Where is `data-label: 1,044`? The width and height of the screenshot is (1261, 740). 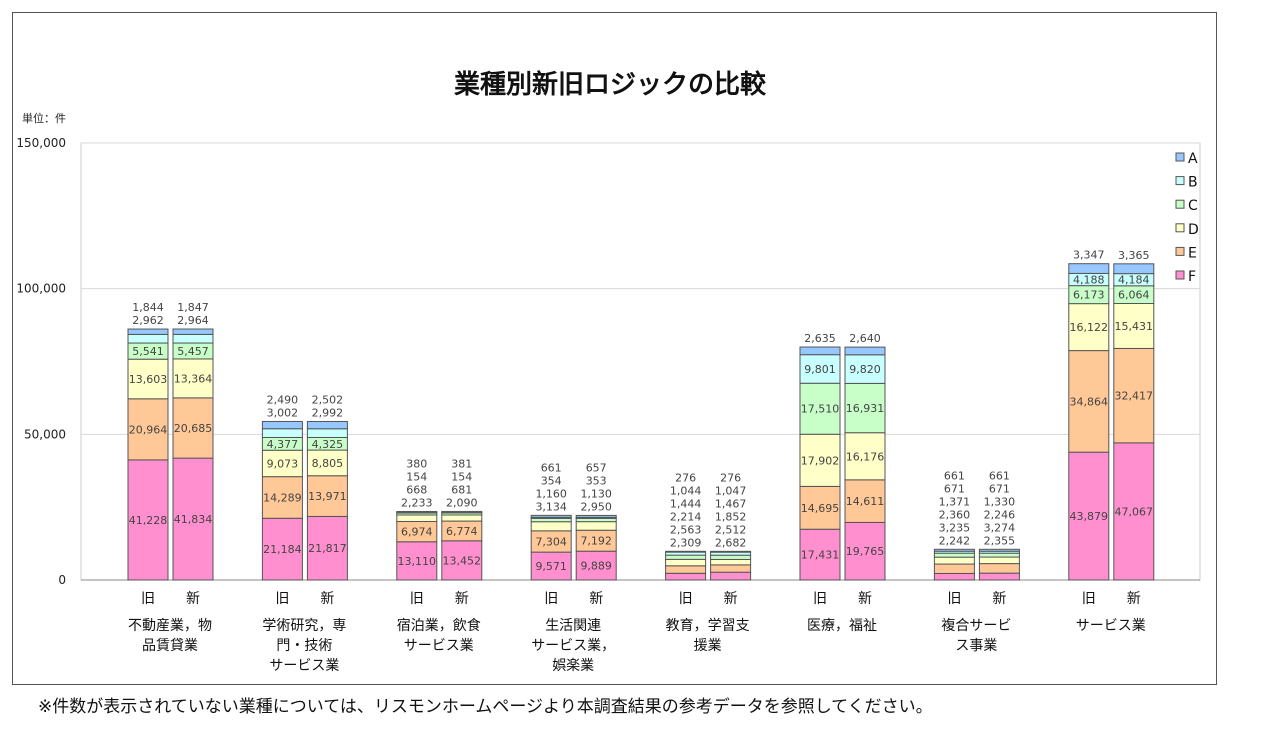
data-label: 1,044 is located at coordinates (686, 490).